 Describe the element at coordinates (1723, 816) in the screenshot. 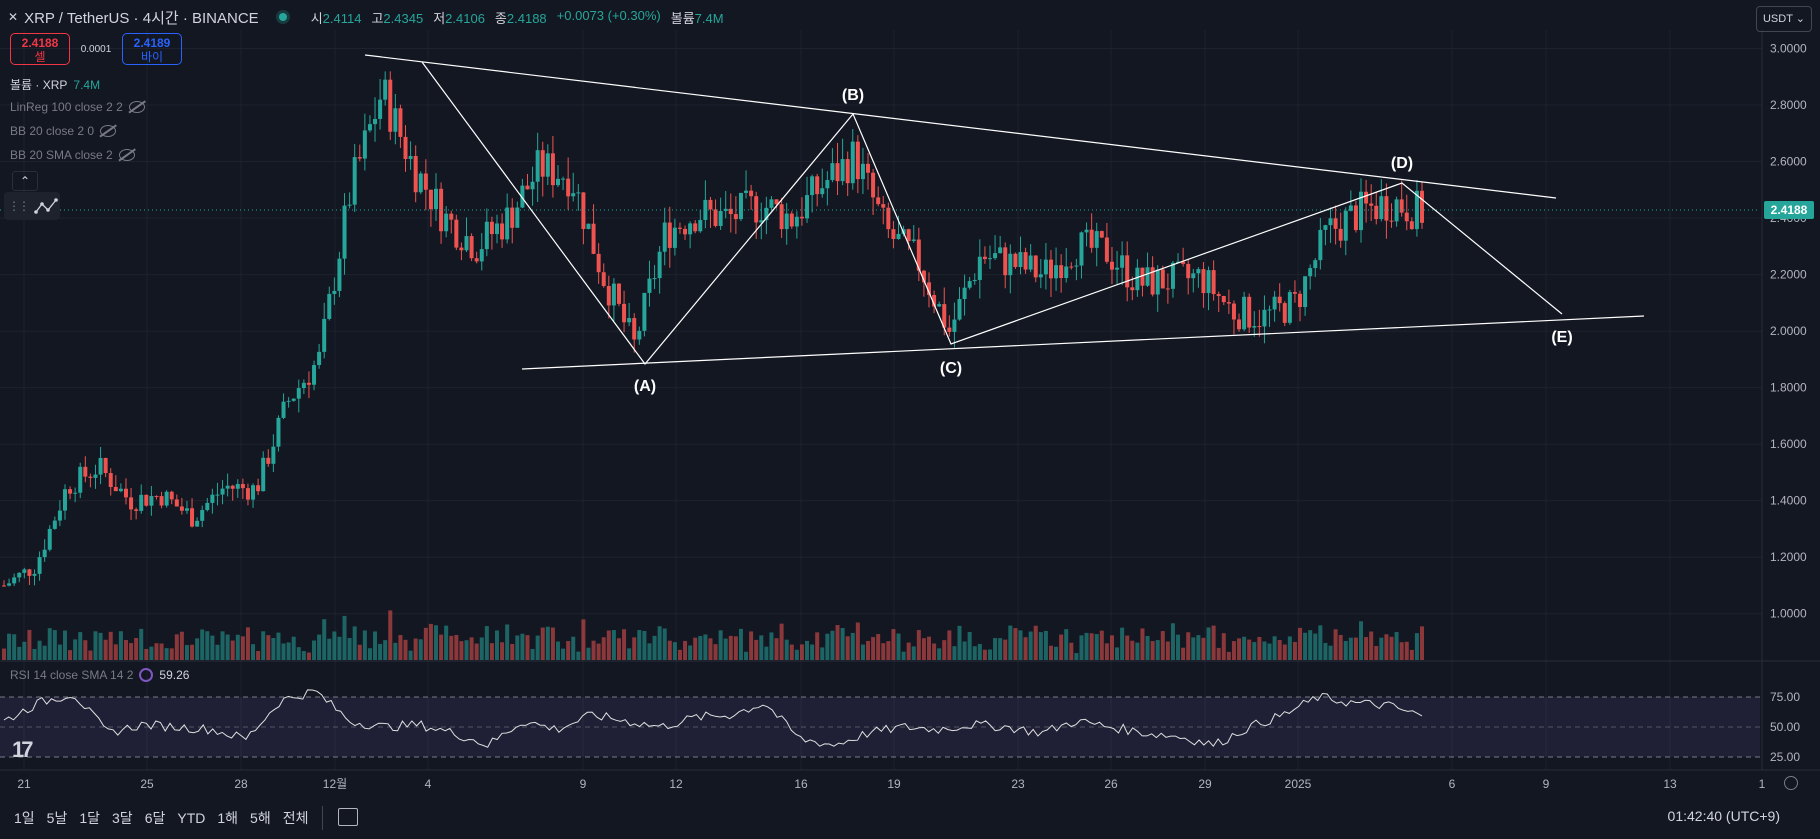

I see `clock: 01:42:40 (UTC+9)` at that location.